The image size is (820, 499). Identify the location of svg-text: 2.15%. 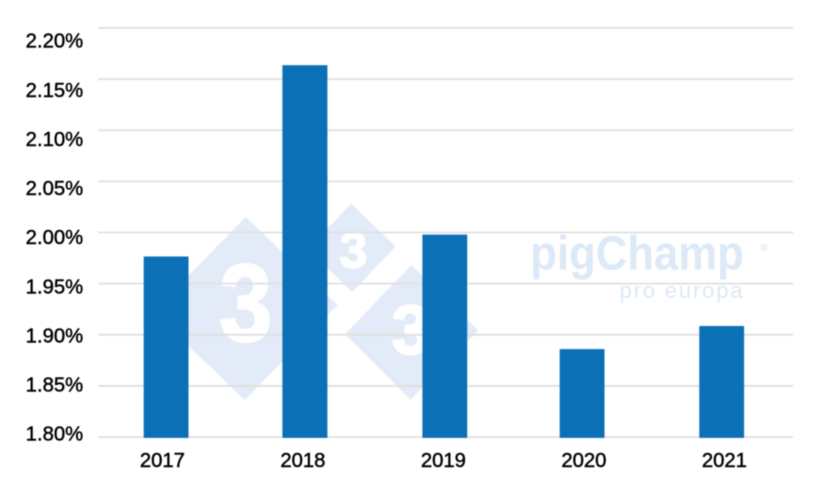
(55, 91).